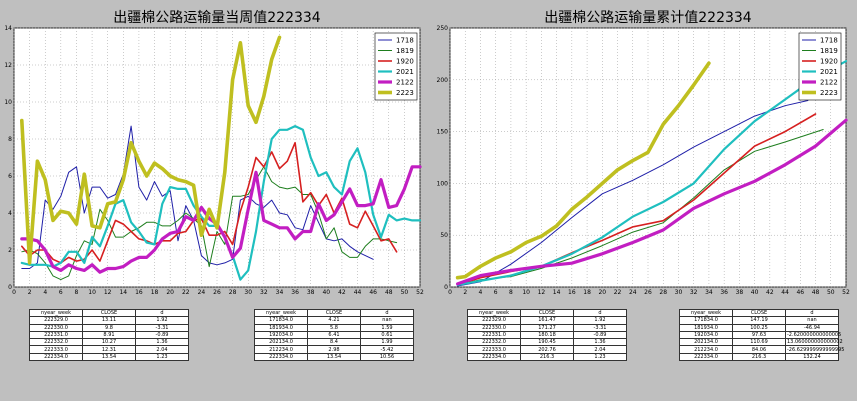 The height and width of the screenshot is (401, 857). I want to click on table-cell: 8.4, so click(334, 342).